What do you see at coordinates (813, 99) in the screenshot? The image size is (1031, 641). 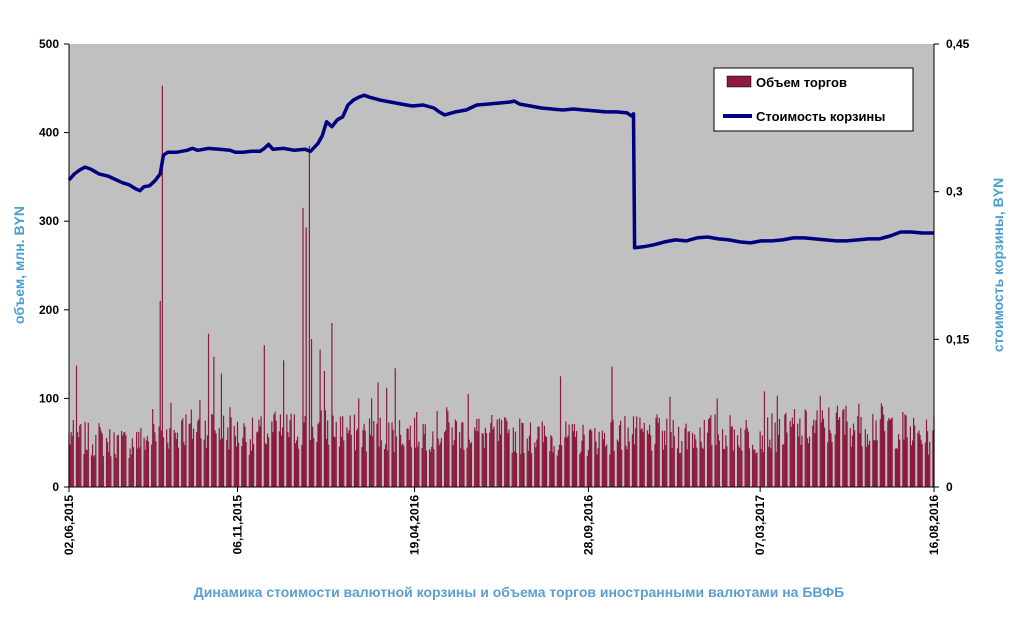 I see `legend: Объем торгов Стоимость корзины` at bounding box center [813, 99].